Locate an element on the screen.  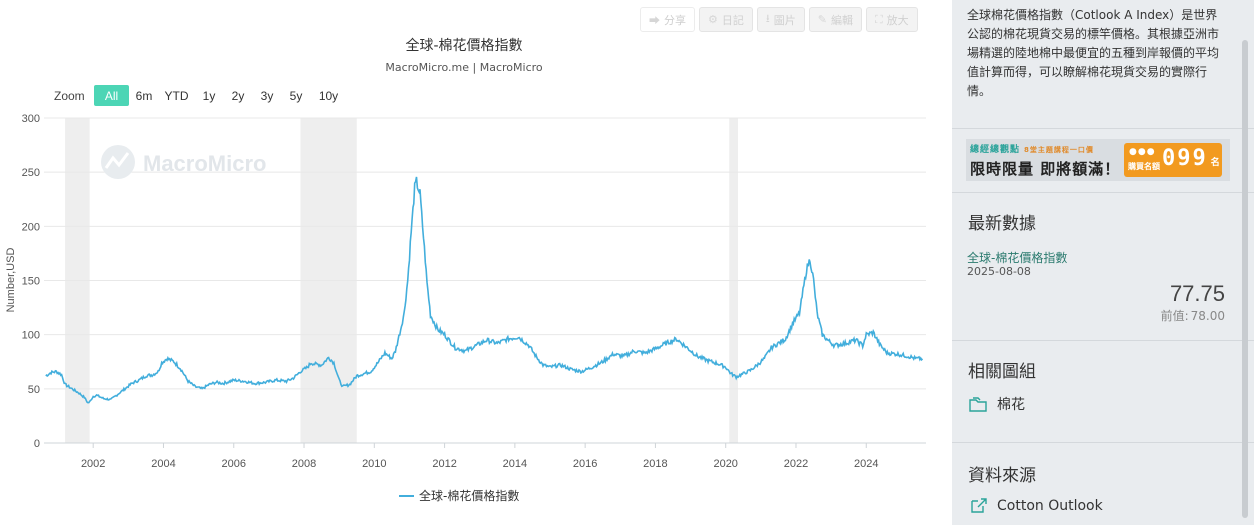
x-tick-label: 2020 is located at coordinates (725, 464).